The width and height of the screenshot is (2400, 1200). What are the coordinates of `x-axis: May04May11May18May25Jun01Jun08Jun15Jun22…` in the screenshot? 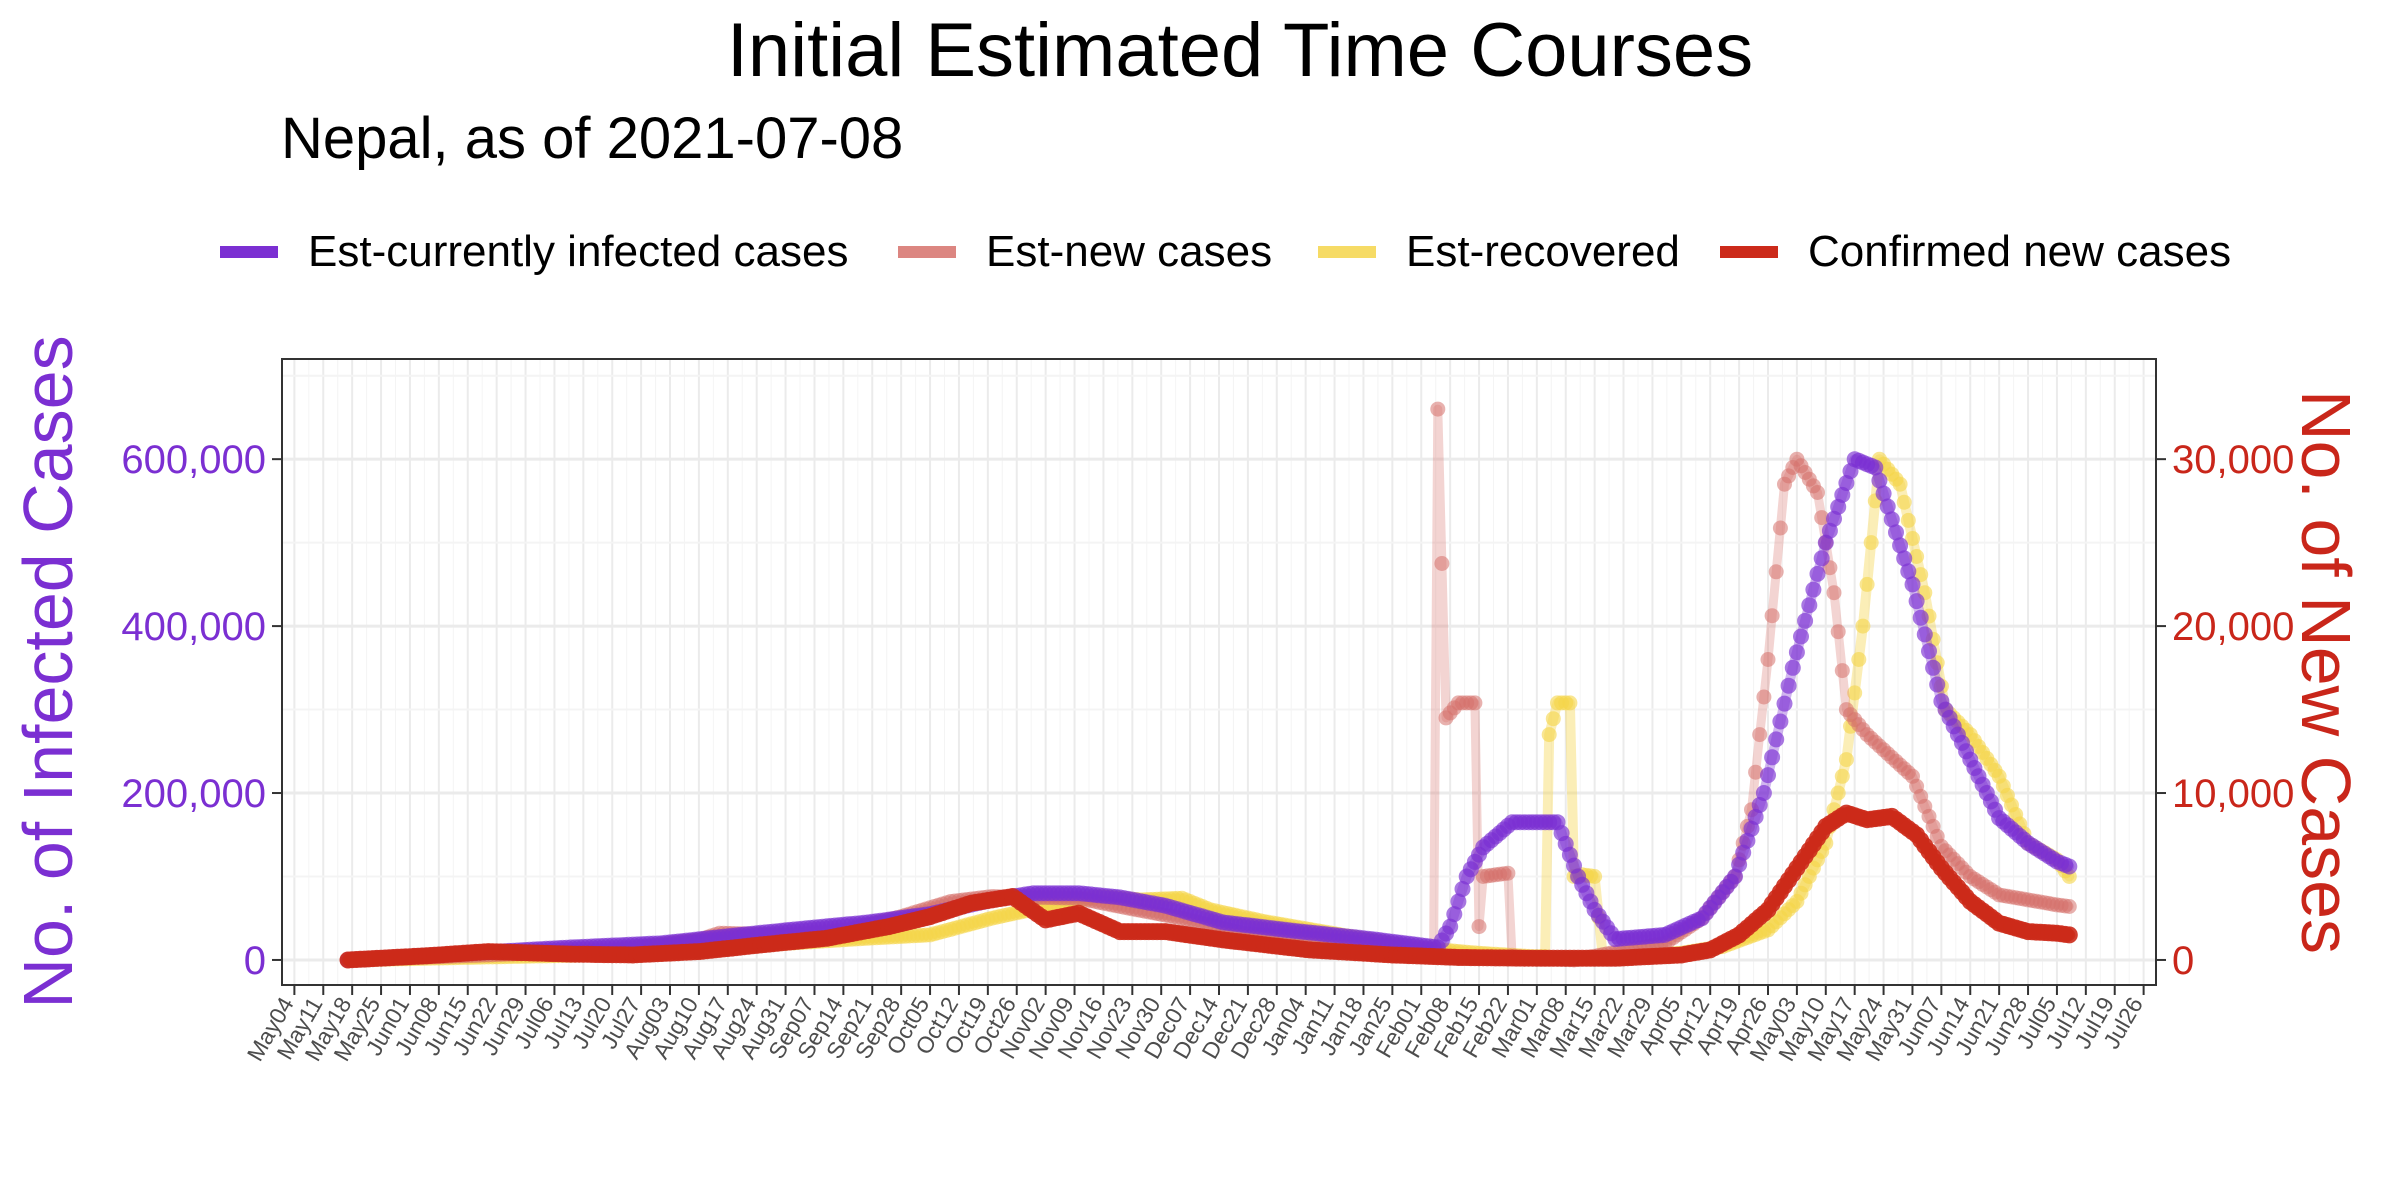 It's located at (1195, 1025).